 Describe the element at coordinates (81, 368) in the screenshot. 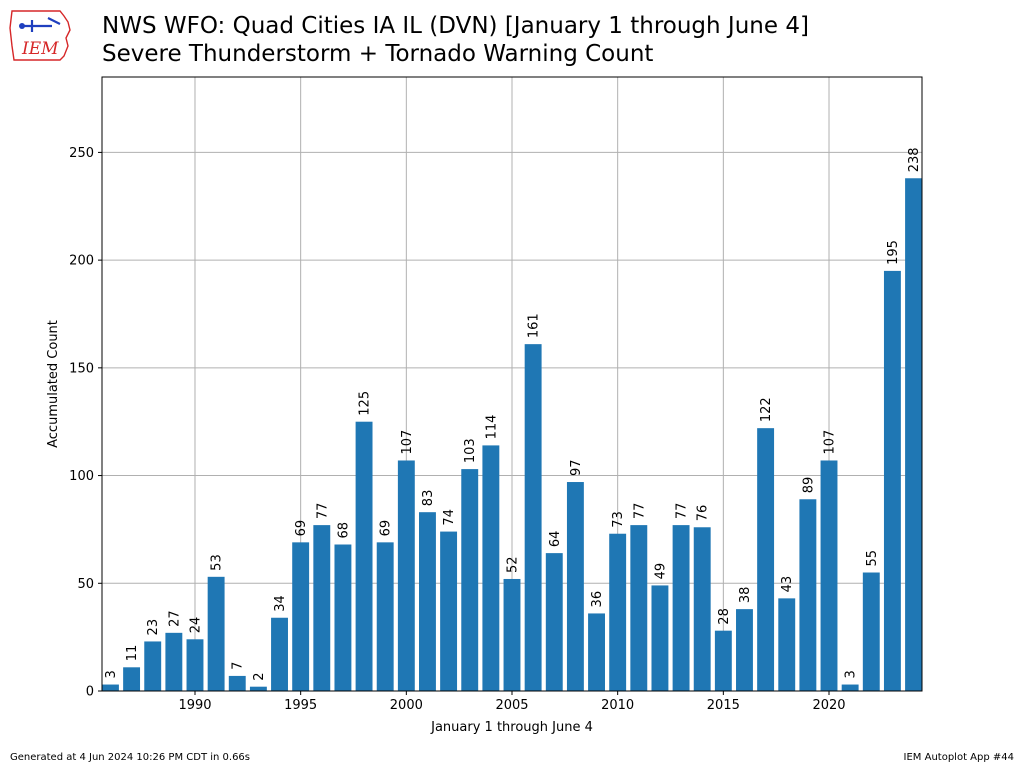

I see `y-tick-label: 150` at that location.